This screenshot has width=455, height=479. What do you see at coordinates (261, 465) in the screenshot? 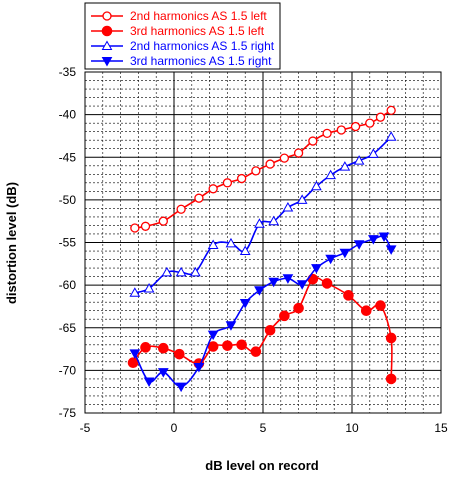
I see `x-axis-title: dB level on record` at bounding box center [261, 465].